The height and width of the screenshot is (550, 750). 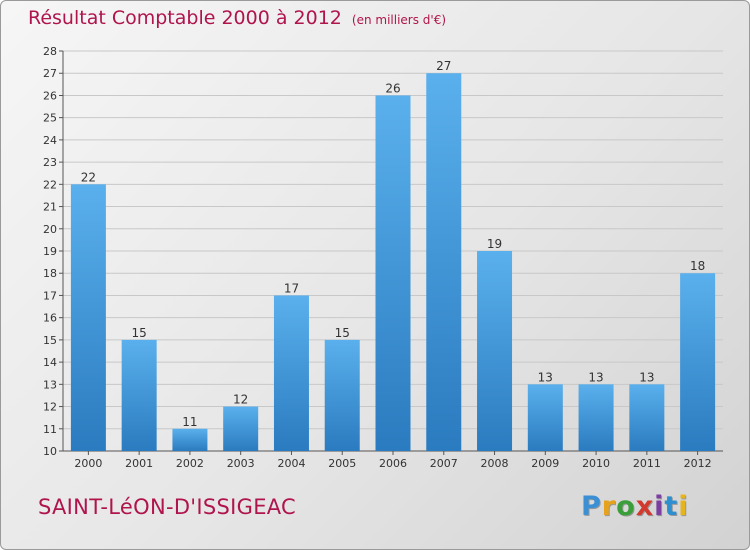 What do you see at coordinates (443, 66) in the screenshot?
I see `data-label-2007: 27` at bounding box center [443, 66].